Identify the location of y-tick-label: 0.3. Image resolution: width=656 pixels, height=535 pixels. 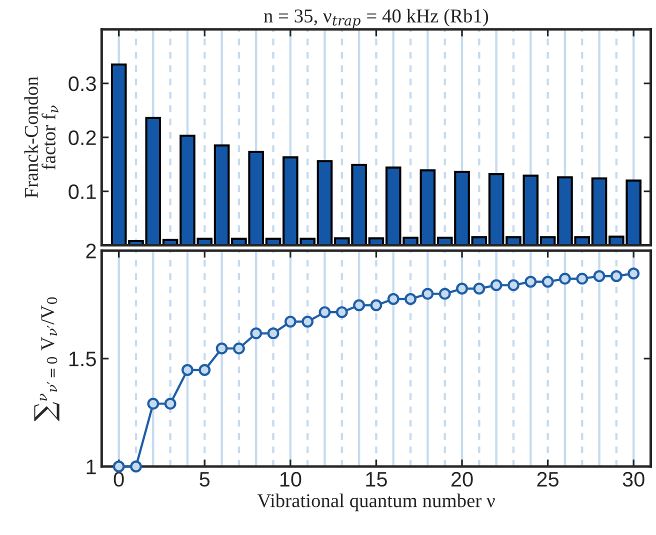
(82, 84).